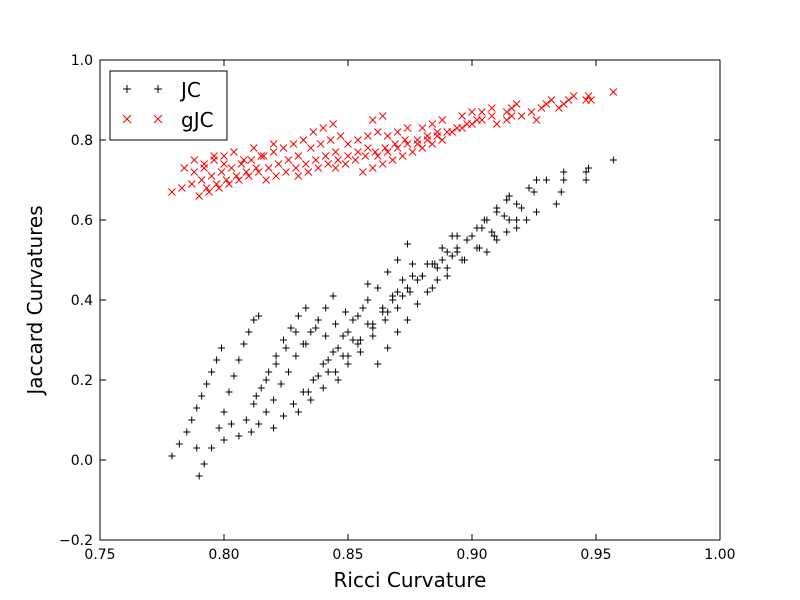 The image size is (800, 600). I want to click on y-axis-title: Jaccard Curvatures, so click(35, 300).